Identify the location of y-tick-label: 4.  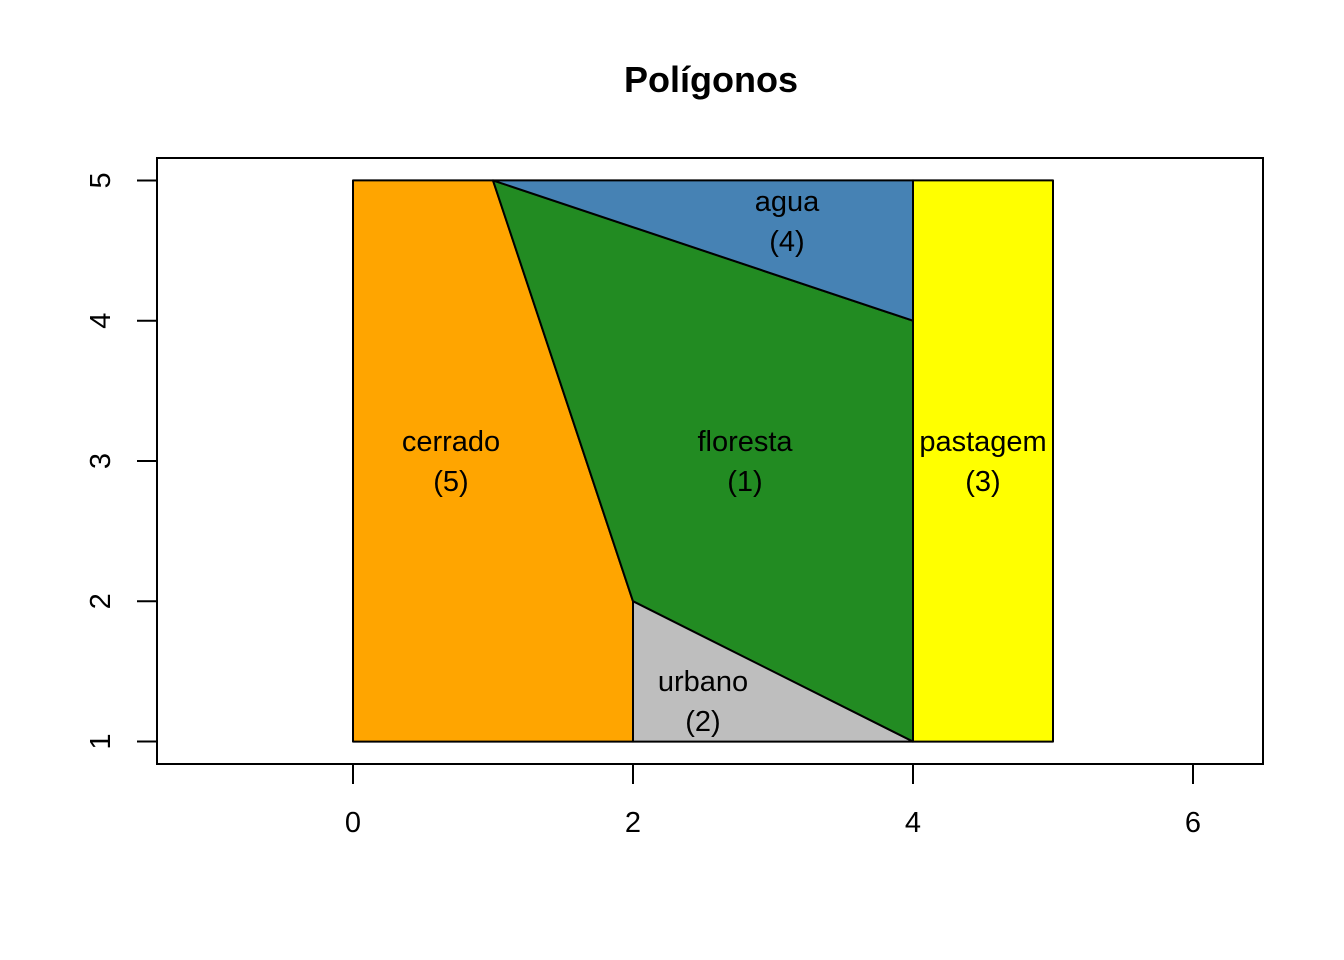
(101, 321).